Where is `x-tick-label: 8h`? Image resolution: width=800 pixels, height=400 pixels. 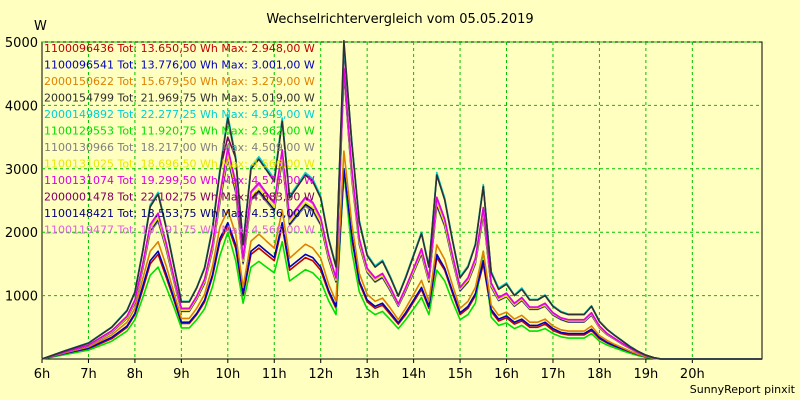
x-tick-label: 8h is located at coordinates (135, 374).